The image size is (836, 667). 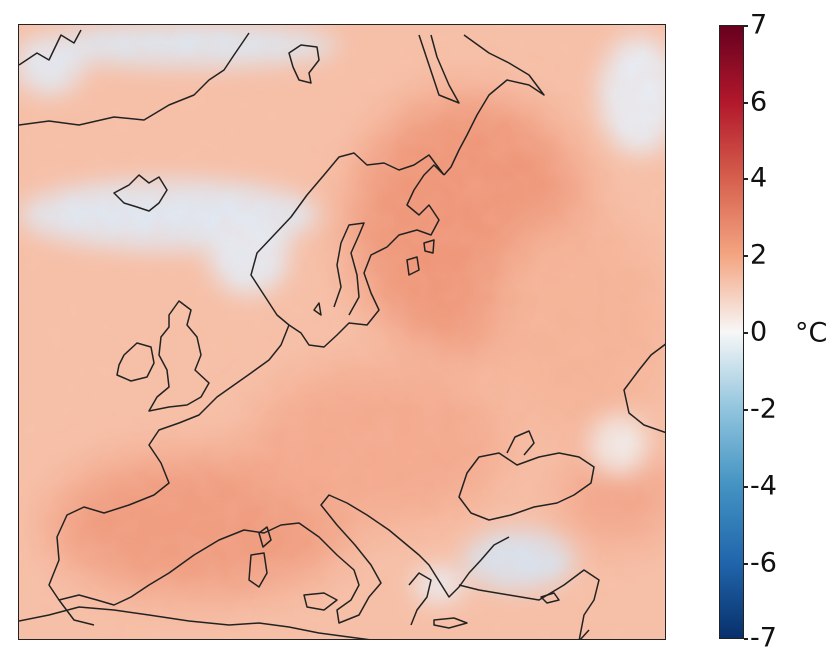 What do you see at coordinates (526, 486) in the screenshot?
I see `coastline-black-sea` at bounding box center [526, 486].